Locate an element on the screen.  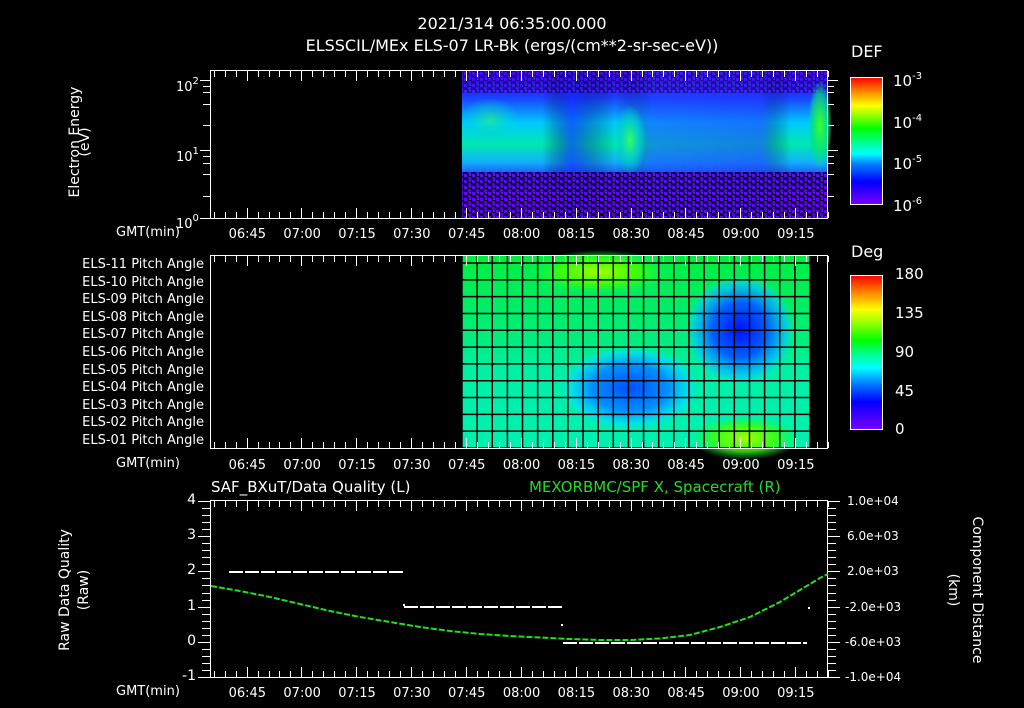
colorbar-deg-tick: 135 is located at coordinates (909, 313).